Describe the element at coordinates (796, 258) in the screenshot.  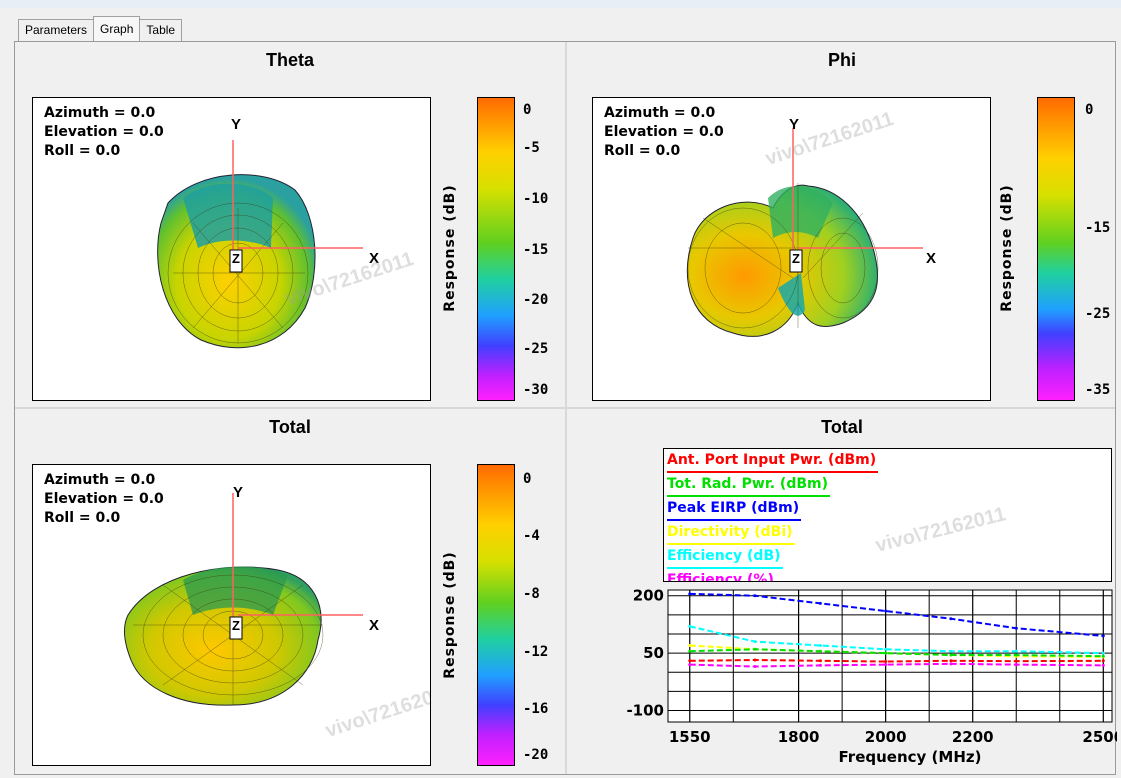
I see `phi-axis-z: Z` at that location.